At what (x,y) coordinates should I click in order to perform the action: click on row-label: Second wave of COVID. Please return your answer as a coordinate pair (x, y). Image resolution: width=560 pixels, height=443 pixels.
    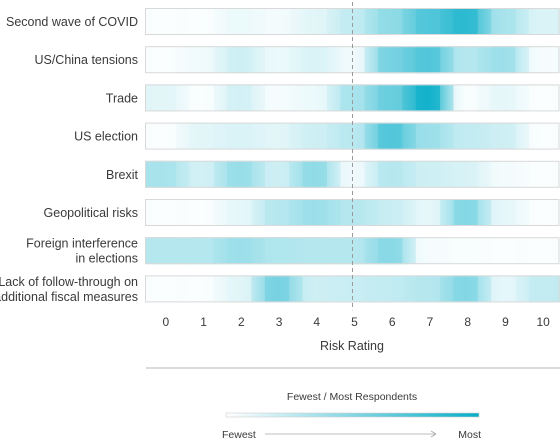
    Looking at the image, I should click on (72, 22).